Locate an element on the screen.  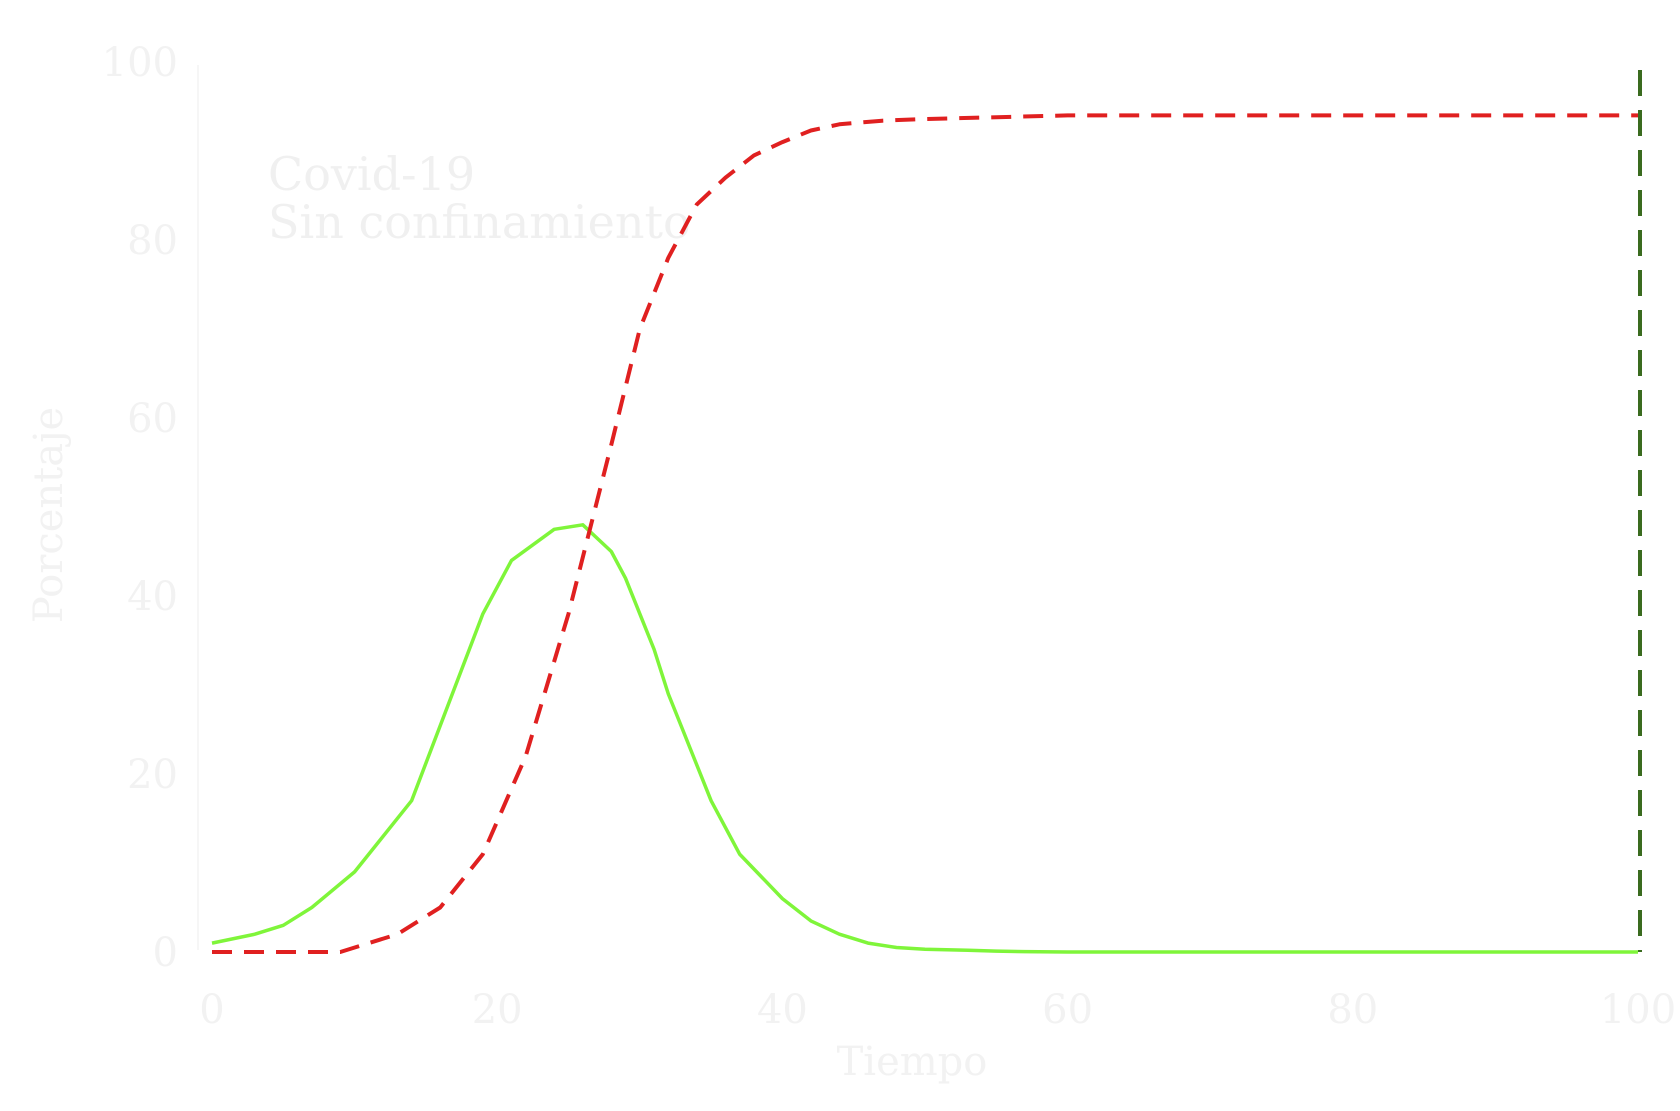
x-tick-labels: 0 20 40 60 80 100 is located at coordinates (937, 1010).